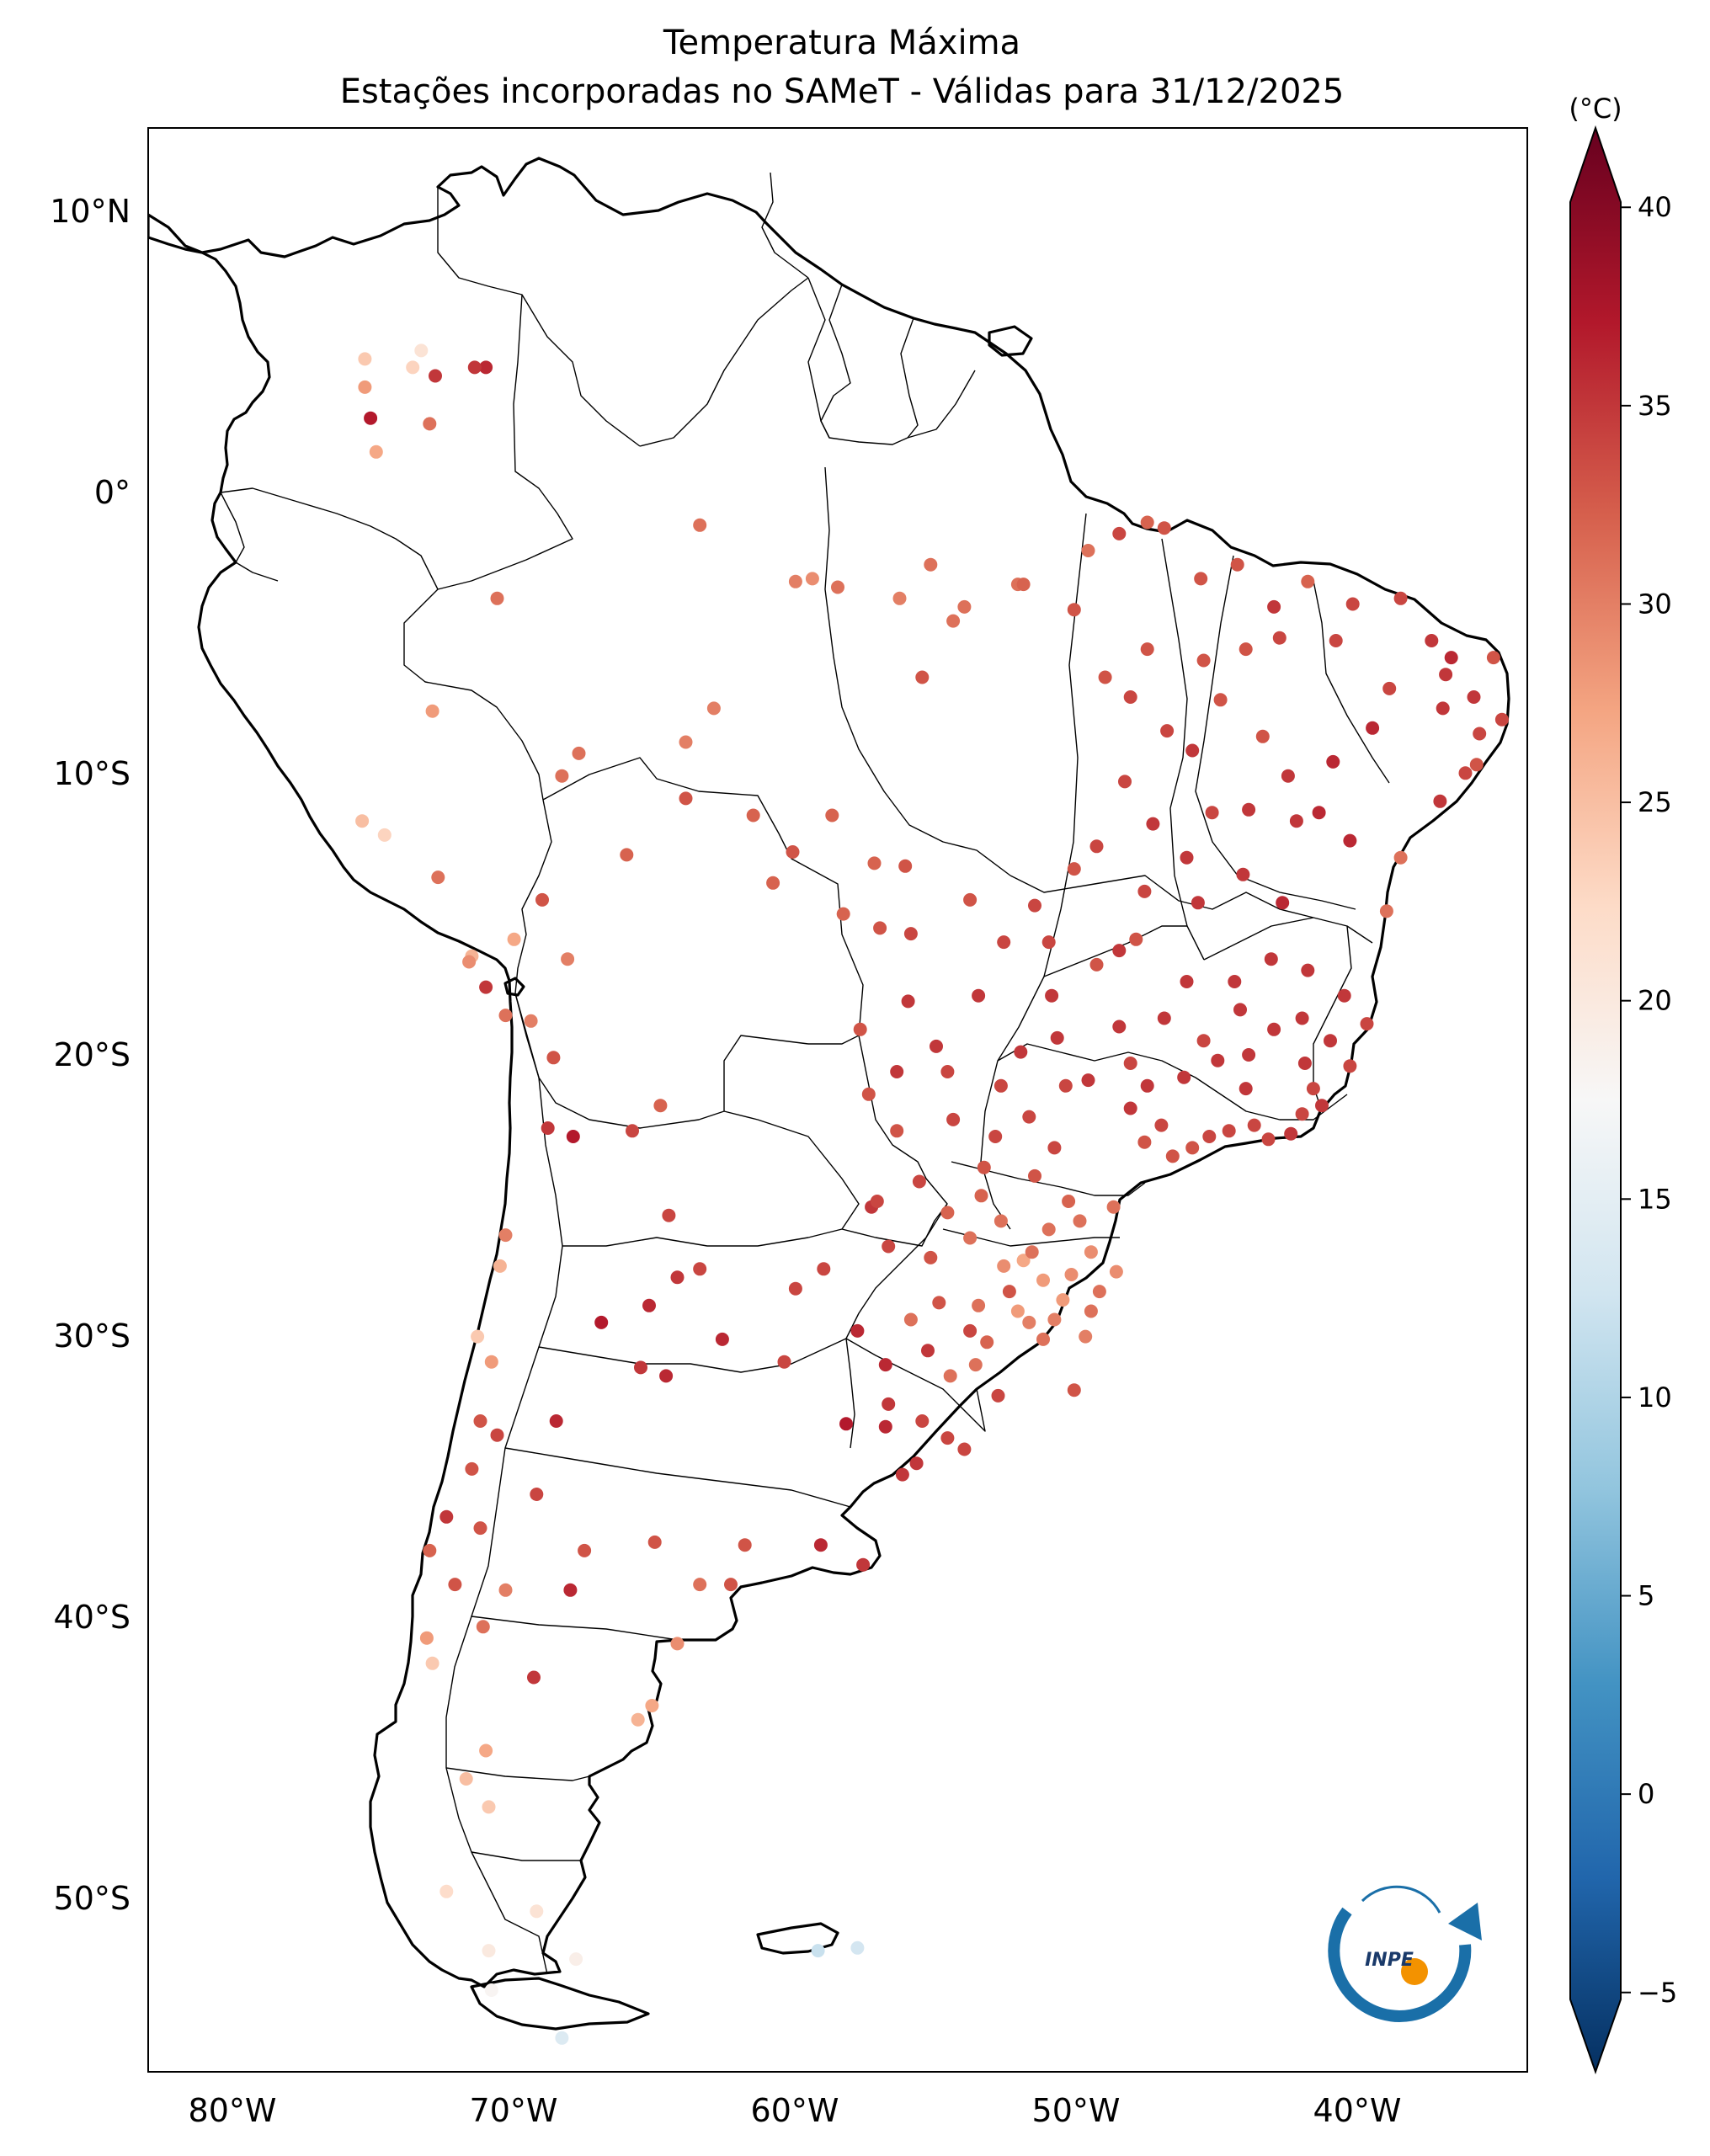 The image size is (1710, 2156). Describe the element at coordinates (1357, 2111) in the screenshot. I see `lon-label: 40°W` at that location.